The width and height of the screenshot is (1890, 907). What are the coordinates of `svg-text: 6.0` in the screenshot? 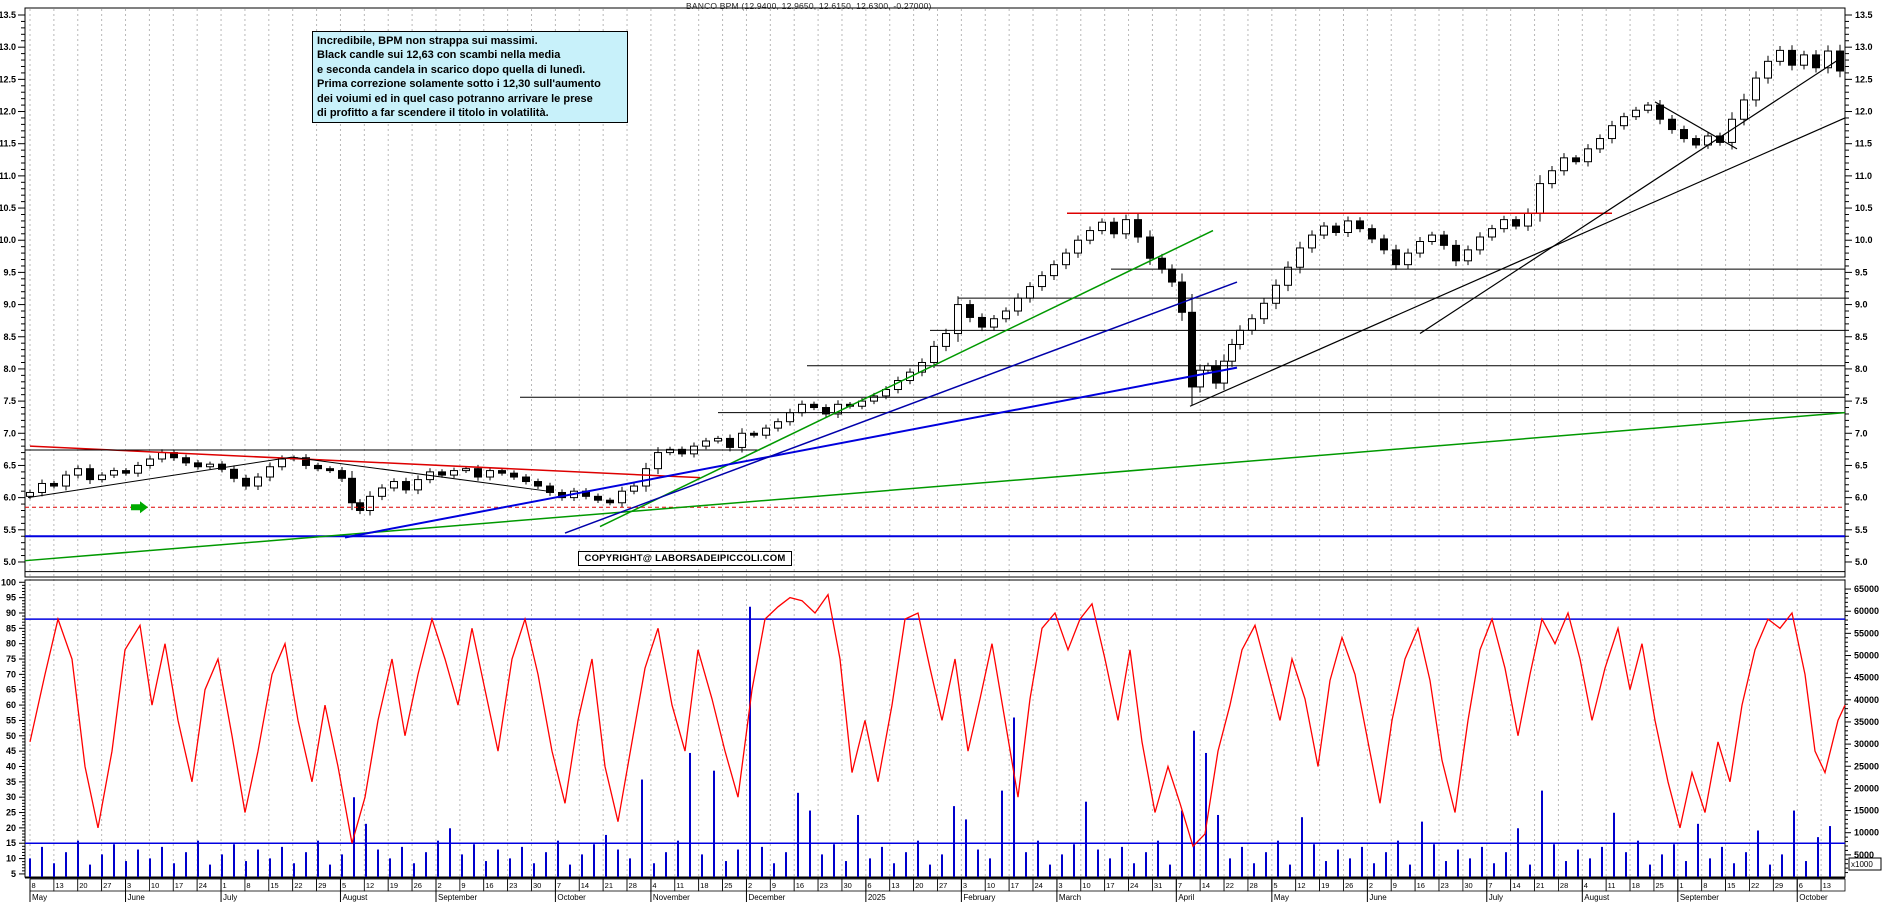 It's located at (9, 498).